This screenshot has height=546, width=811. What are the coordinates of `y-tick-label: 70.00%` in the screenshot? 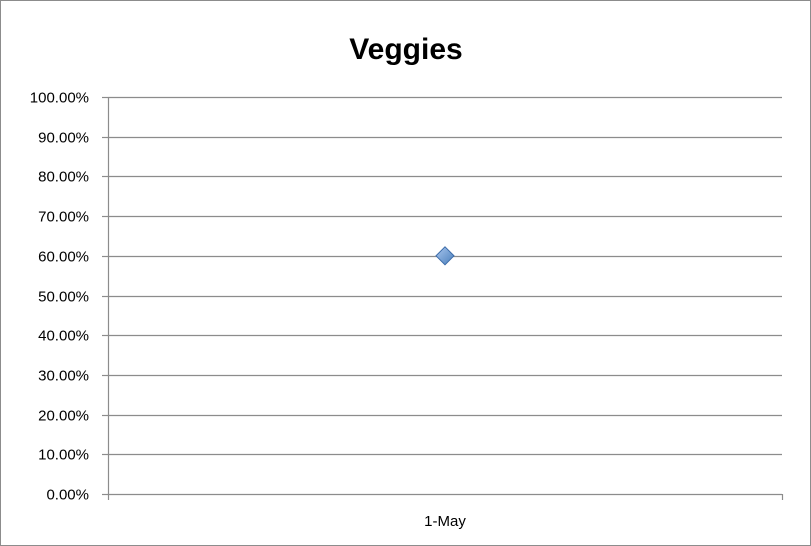 It's located at (63, 217).